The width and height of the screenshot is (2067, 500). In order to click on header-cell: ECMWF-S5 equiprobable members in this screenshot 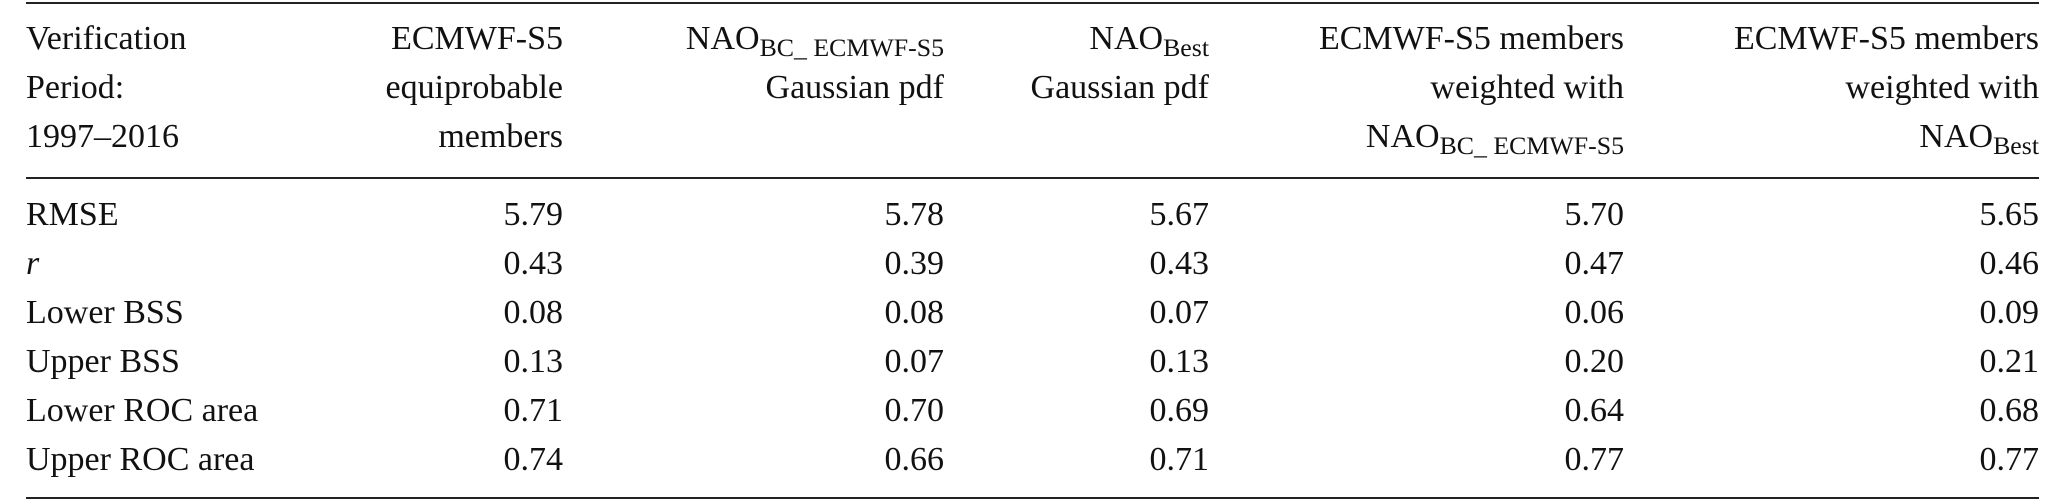, I will do `click(450, 91)`.